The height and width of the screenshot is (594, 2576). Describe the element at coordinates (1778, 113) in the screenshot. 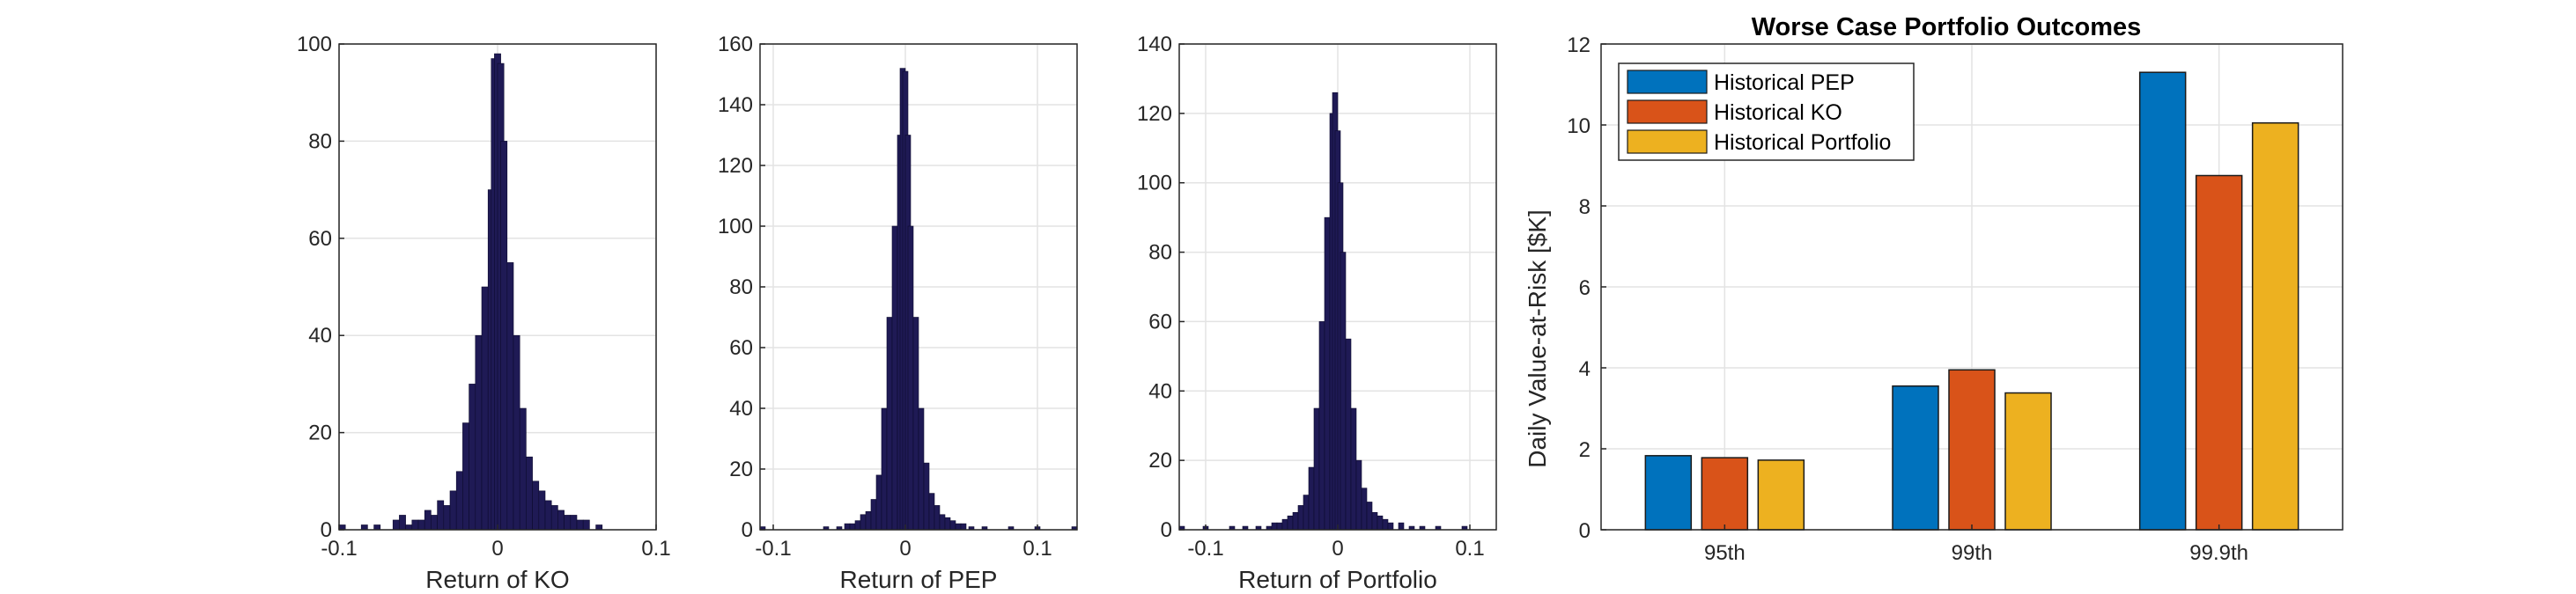

I see `legend-label: Historical KO` at that location.